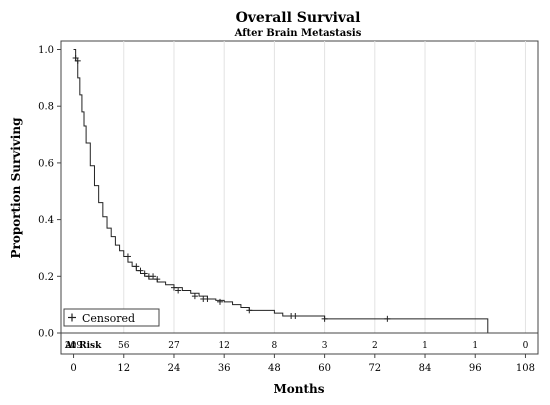 The image size is (550, 405). What do you see at coordinates (46, 220) in the screenshot?
I see `y-tick-label-2: 0.4` at bounding box center [46, 220].